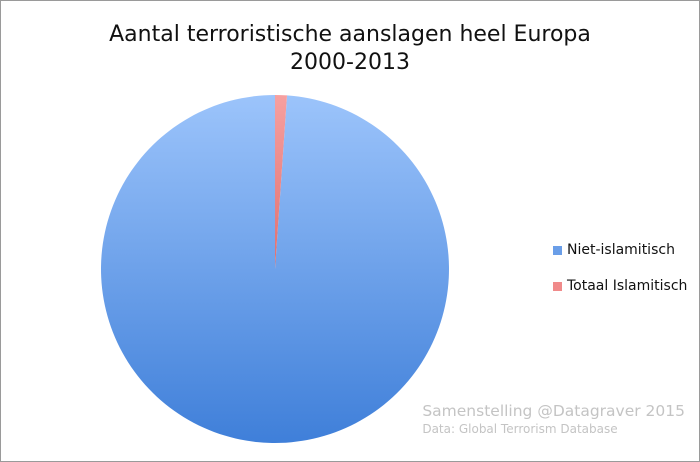 This screenshot has width=700, height=462. I want to click on legend-label: Niet-islamitisch, so click(621, 250).